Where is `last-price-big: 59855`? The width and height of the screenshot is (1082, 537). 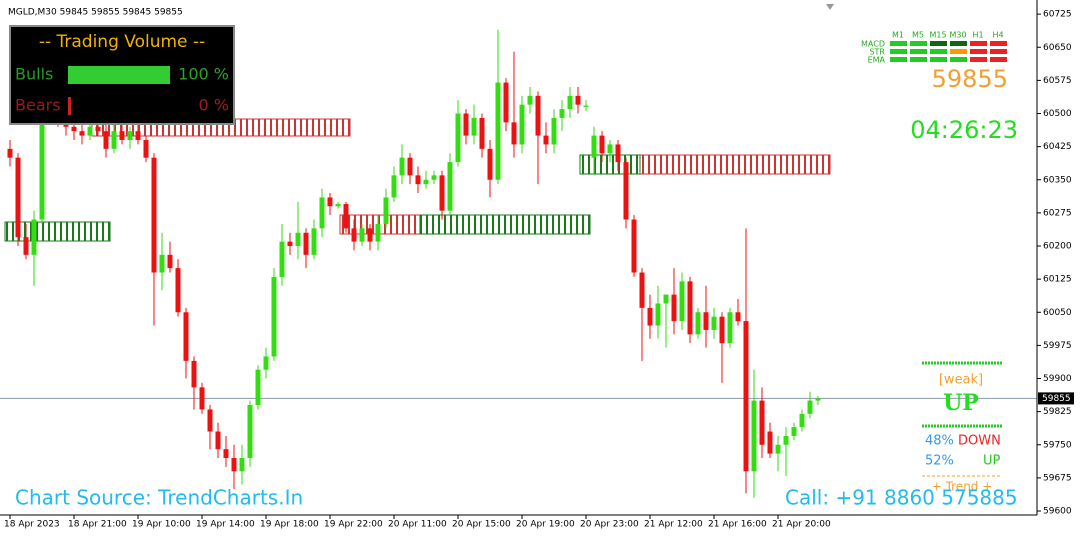 last-price-big: 59855 is located at coordinates (970, 79).